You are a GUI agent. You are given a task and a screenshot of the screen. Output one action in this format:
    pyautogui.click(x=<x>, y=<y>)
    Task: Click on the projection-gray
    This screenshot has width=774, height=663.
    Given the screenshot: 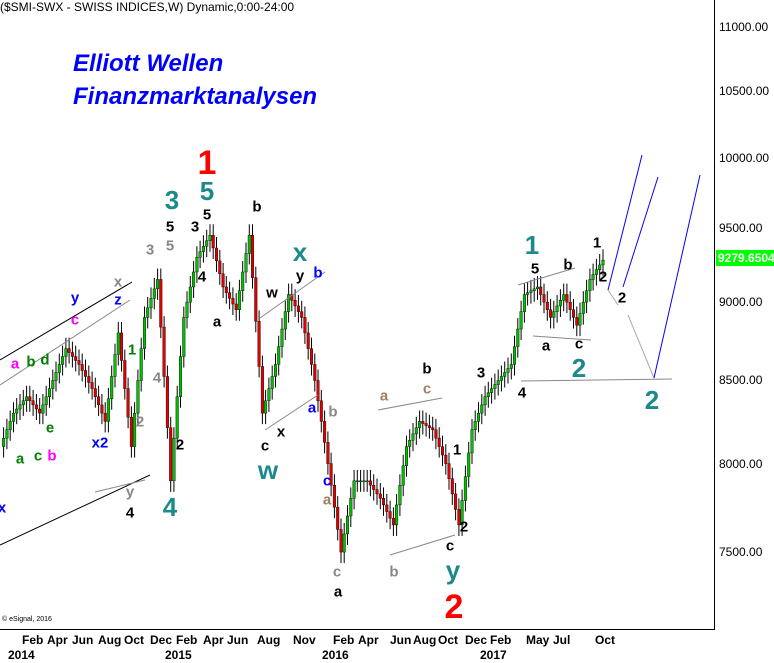 What is the action you would take?
    pyautogui.click(x=613, y=297)
    